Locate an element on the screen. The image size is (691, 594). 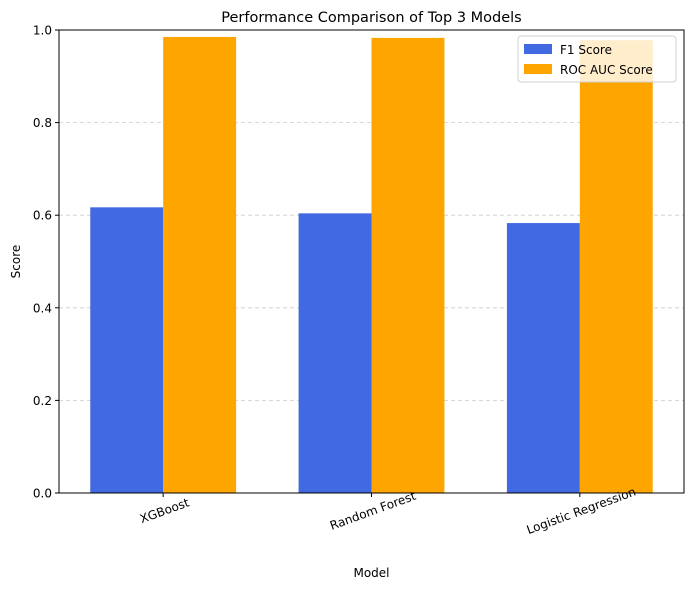
y-tick-label: 1.0 is located at coordinates (42, 31).